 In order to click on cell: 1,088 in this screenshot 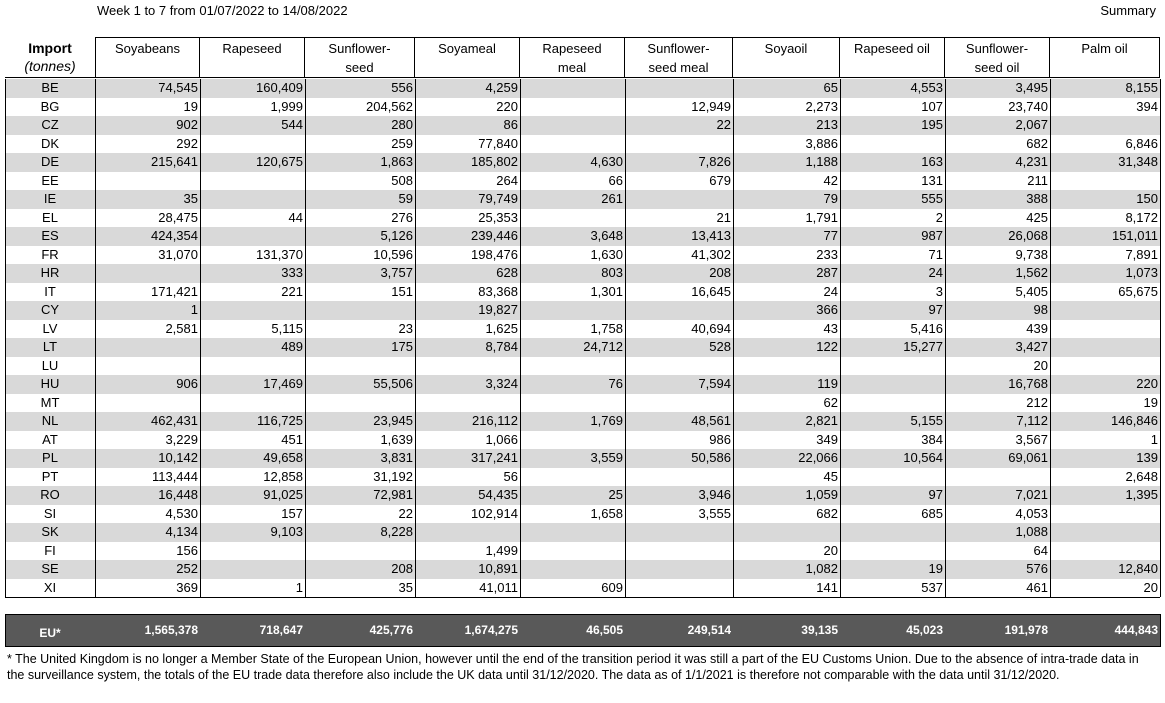, I will do `click(1031, 531)`.